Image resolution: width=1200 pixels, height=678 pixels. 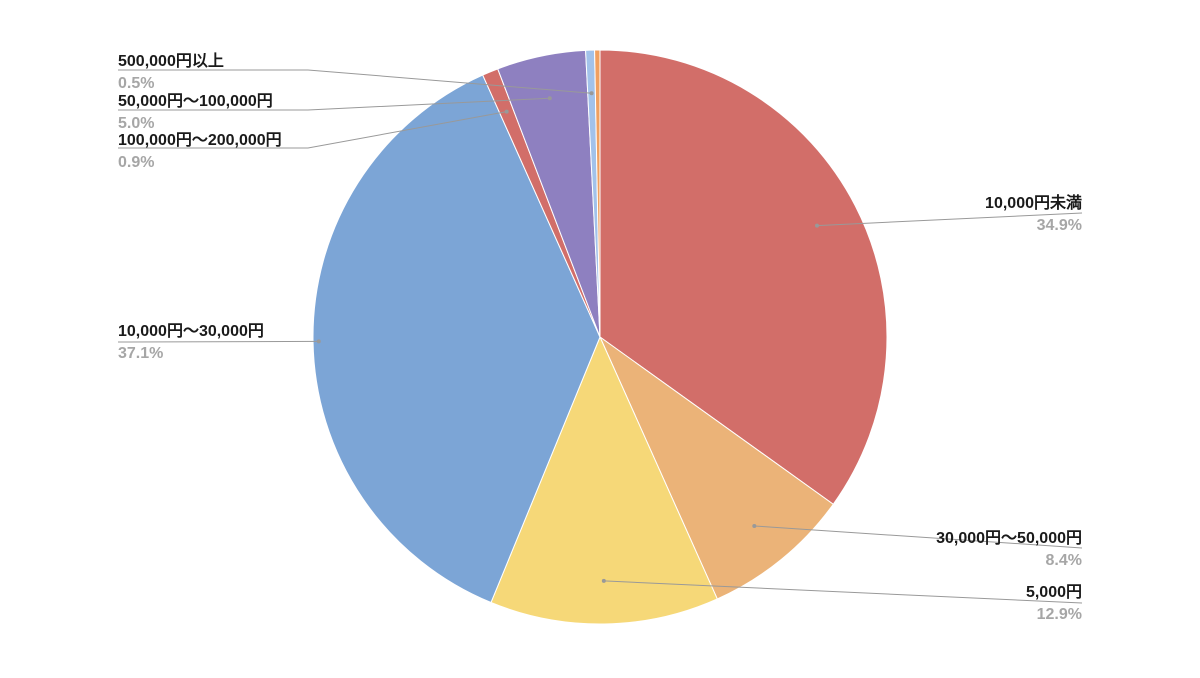 What do you see at coordinates (1054, 592) in the screenshot?
I see `slice-label-2: 5,000円` at bounding box center [1054, 592].